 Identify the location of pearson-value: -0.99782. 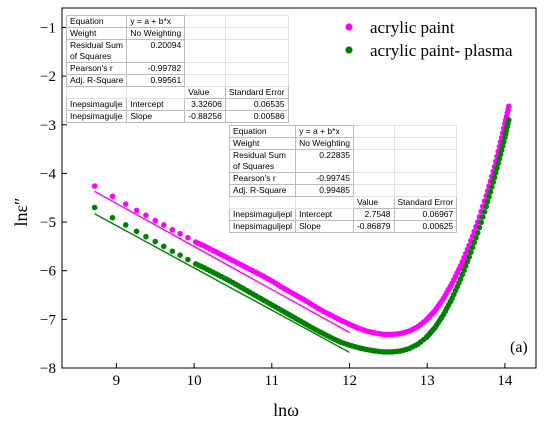
(156, 68).